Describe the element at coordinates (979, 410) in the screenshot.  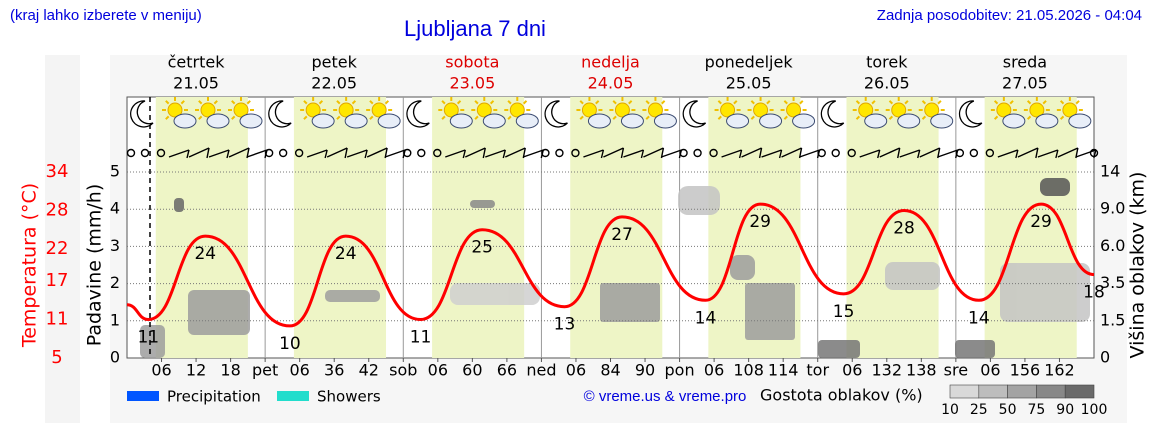
I see `cloud-legend-tick: 25` at that location.